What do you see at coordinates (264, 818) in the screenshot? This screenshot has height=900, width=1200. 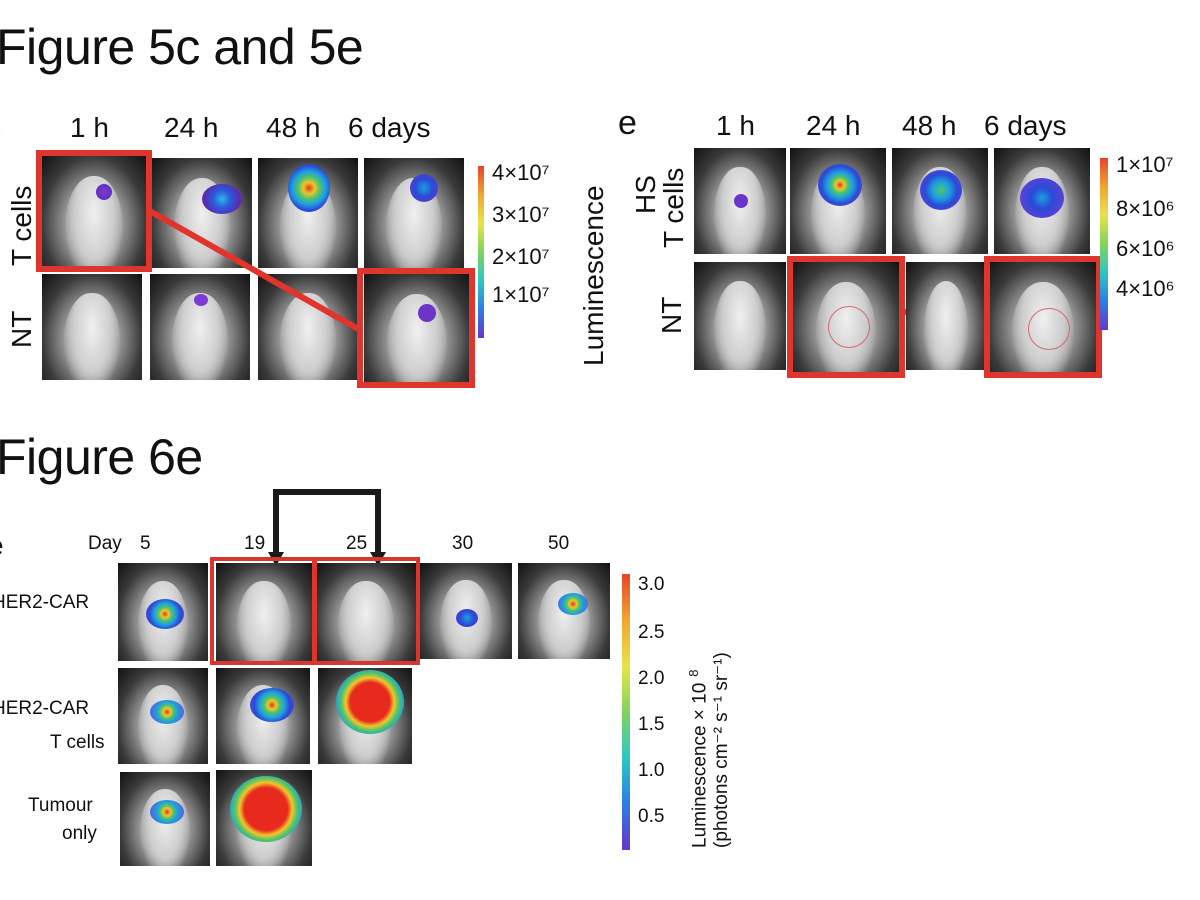 I see `mouse-image-6e-r3-d19` at bounding box center [264, 818].